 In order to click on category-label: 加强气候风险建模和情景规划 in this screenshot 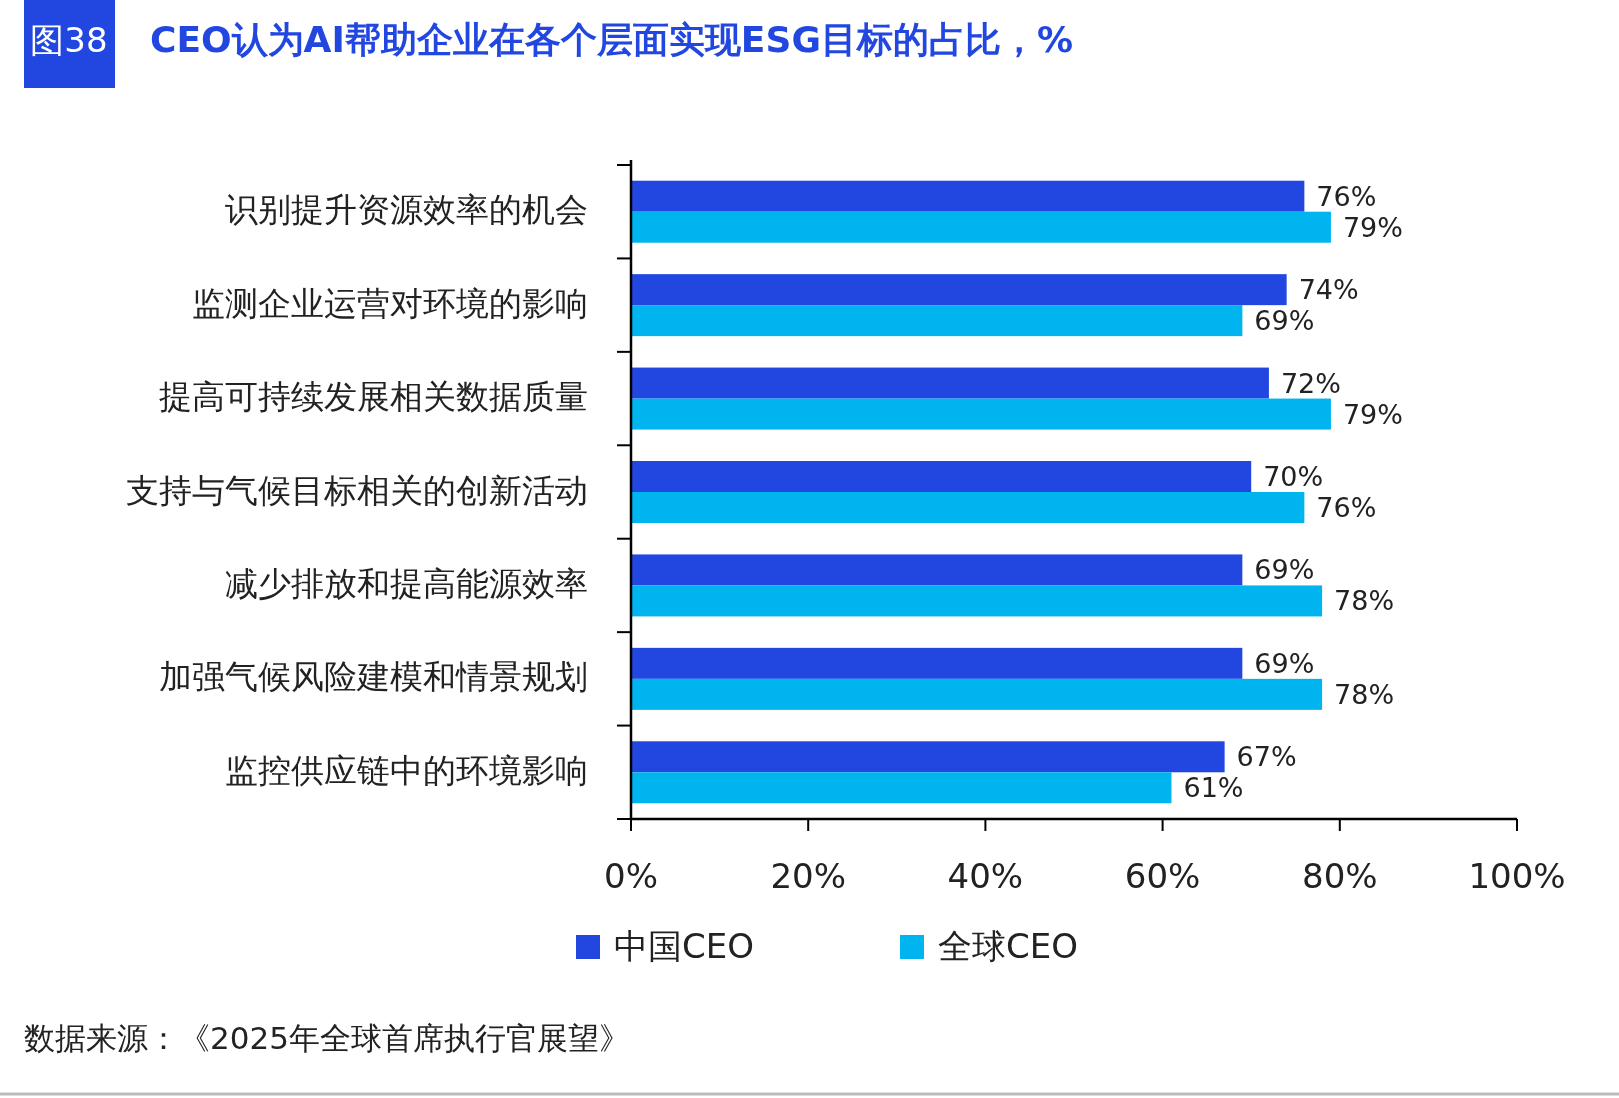, I will do `click(373, 677)`.